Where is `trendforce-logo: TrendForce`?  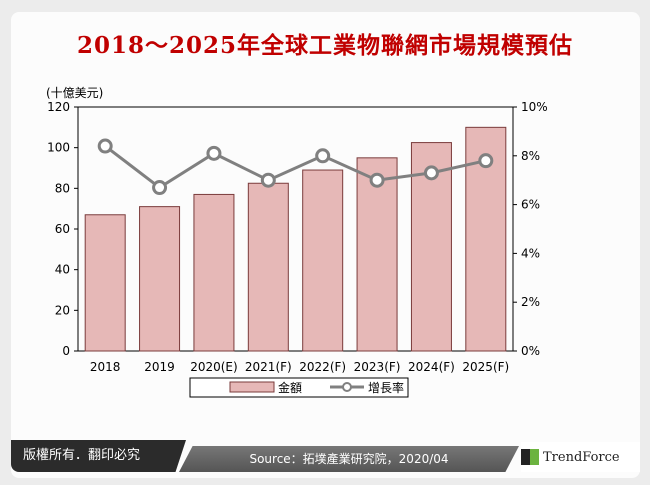
trendforce-logo: TrendForce is located at coordinates (580, 457).